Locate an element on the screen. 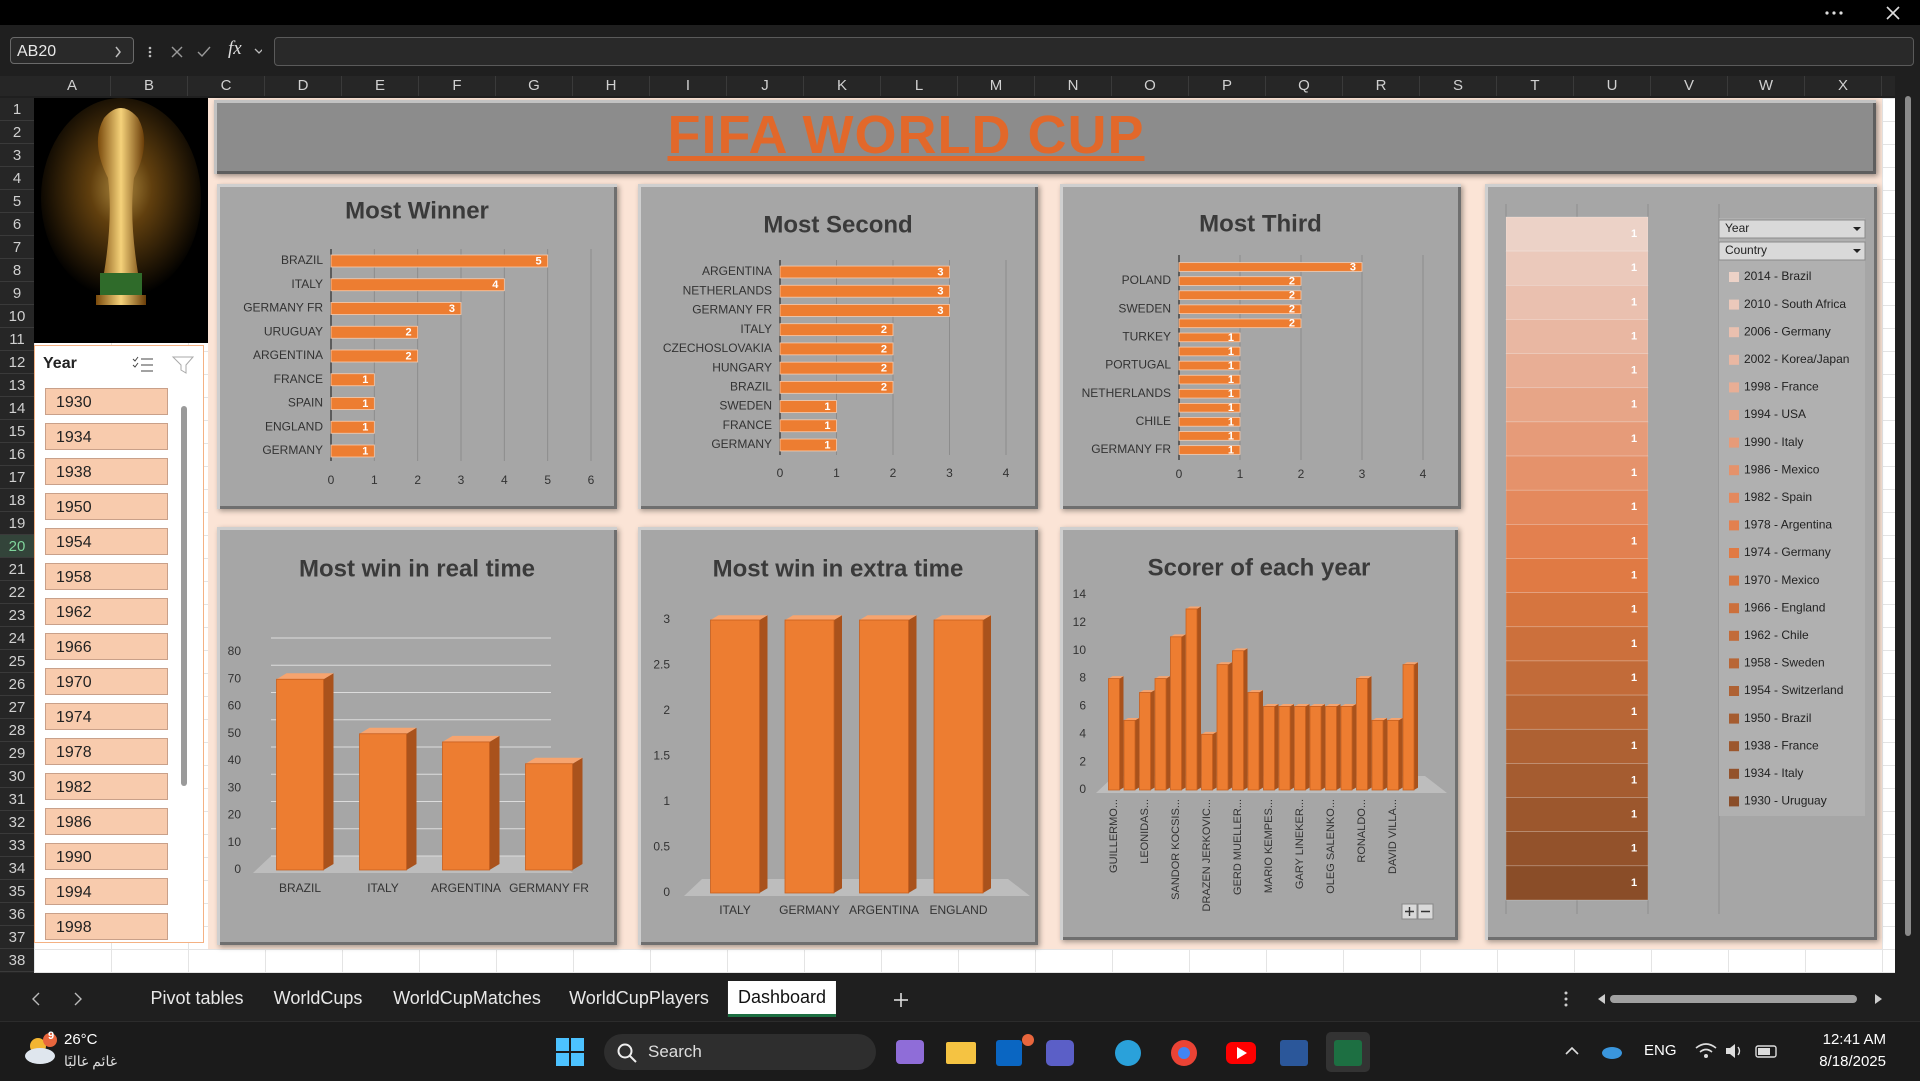 The image size is (1920, 1081). slicer-item: 1950 is located at coordinates (106, 506).